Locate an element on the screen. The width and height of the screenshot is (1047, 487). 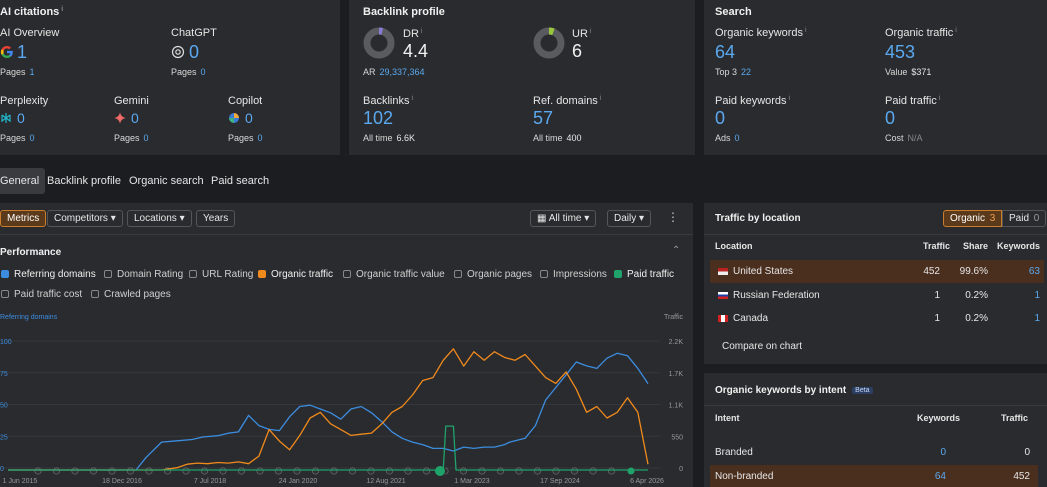
keywords-value: 64 is located at coordinates (940, 476).